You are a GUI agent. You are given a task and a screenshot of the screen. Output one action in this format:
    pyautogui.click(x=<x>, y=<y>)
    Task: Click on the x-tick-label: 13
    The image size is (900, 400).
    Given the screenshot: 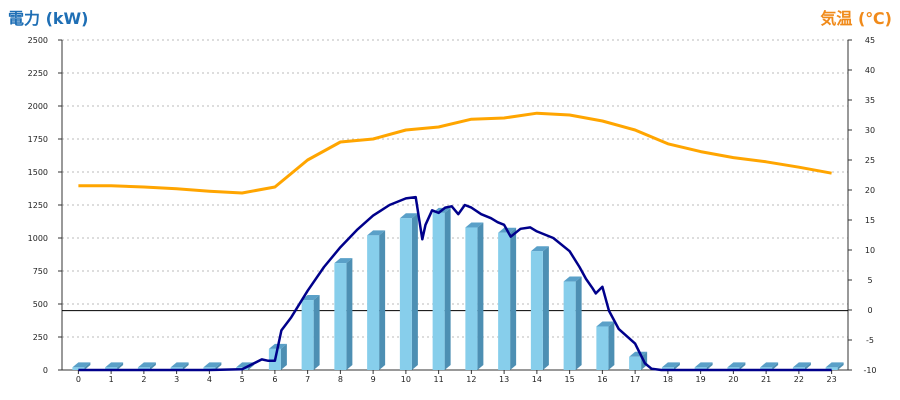 What is the action you would take?
    pyautogui.click(x=504, y=379)
    